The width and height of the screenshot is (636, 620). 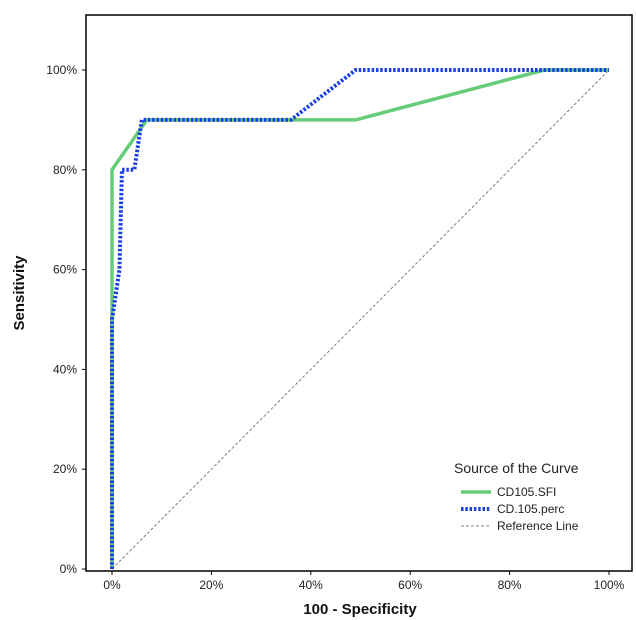 What do you see at coordinates (211, 585) in the screenshot?
I see `x-tick-label: 20%` at bounding box center [211, 585].